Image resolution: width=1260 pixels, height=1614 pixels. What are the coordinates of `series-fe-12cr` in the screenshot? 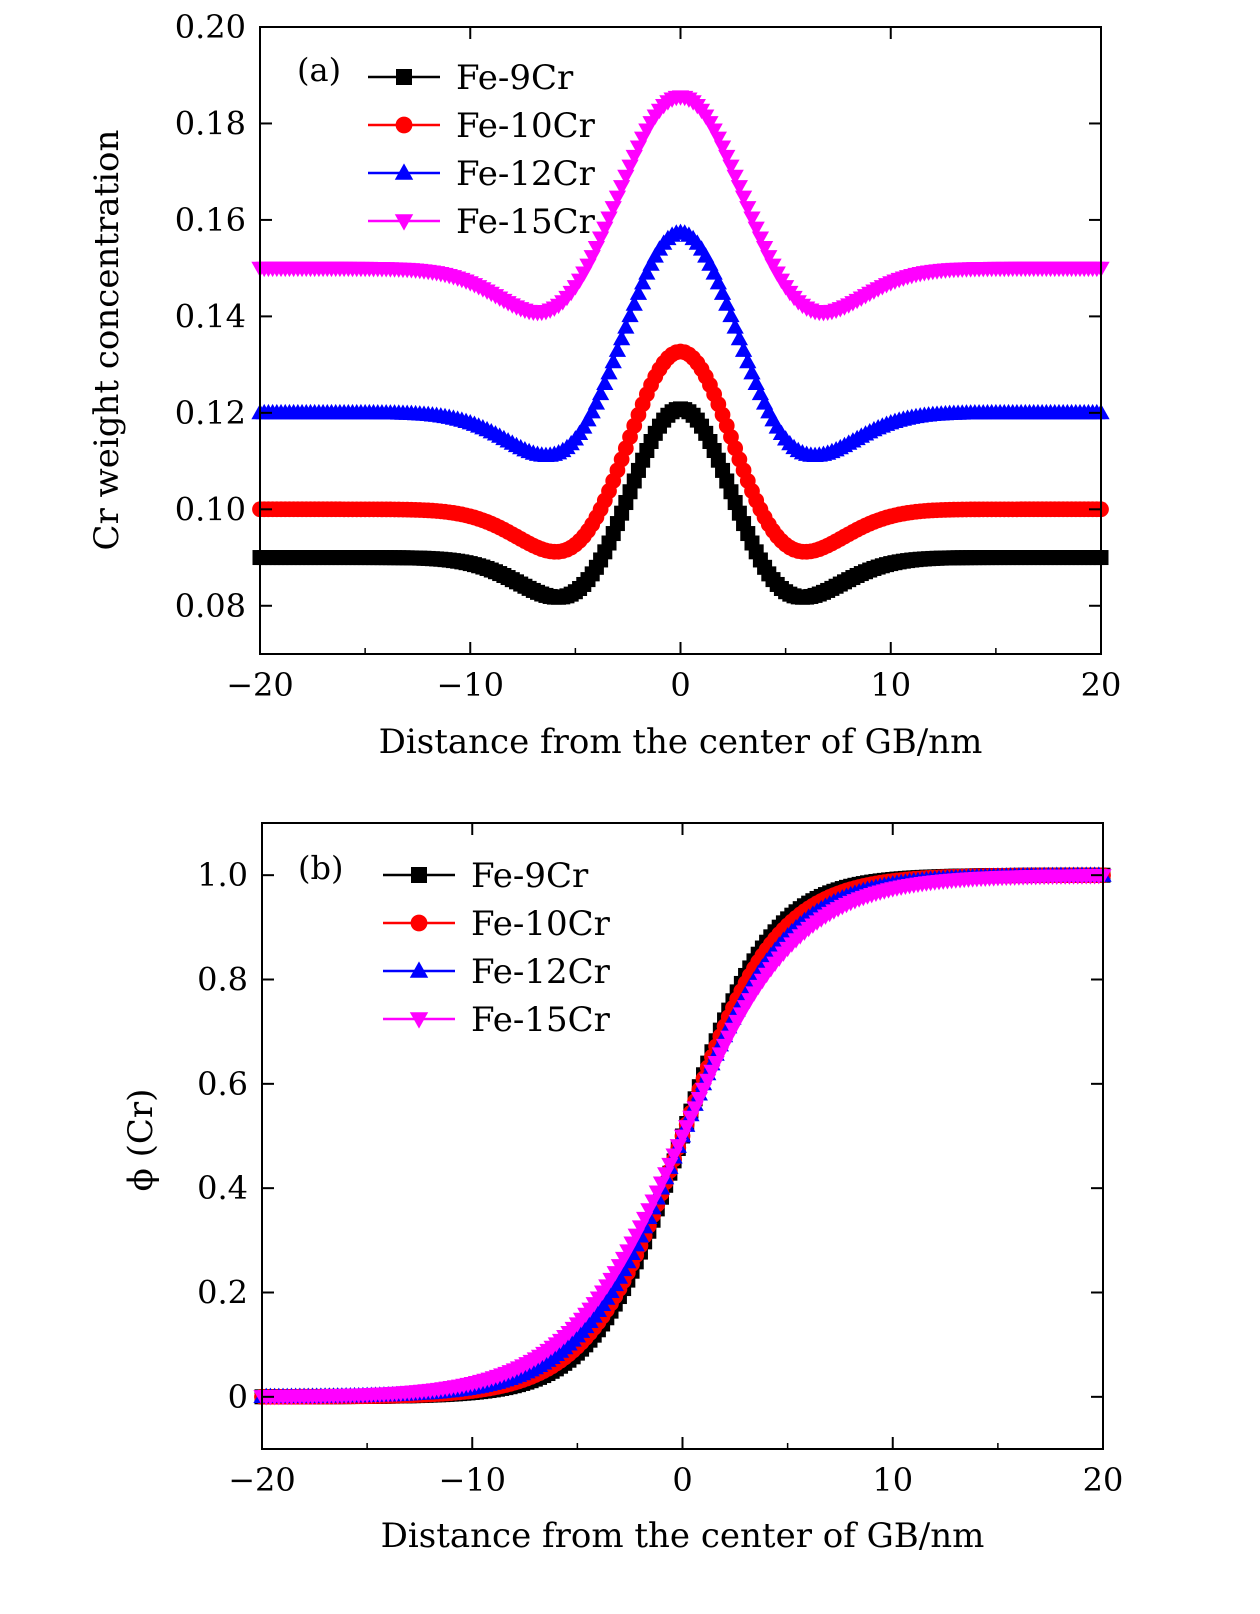 It's located at (680, 342).